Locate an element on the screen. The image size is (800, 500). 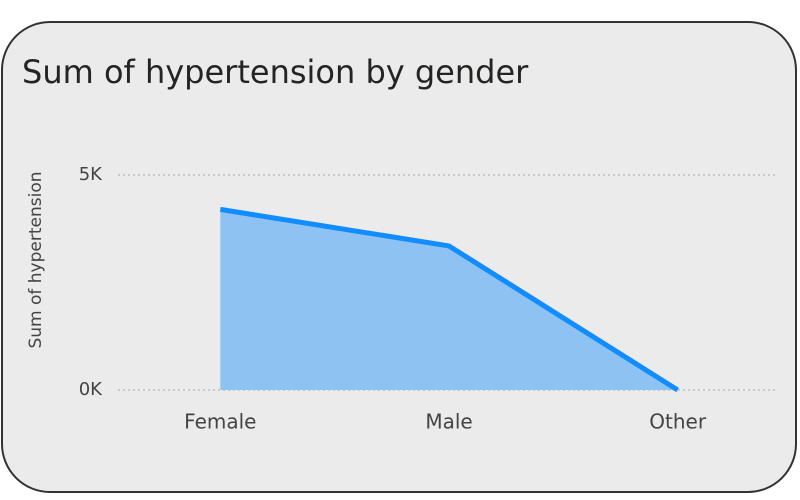
y-axis-label: Sum of hypertension is located at coordinates (36, 259).